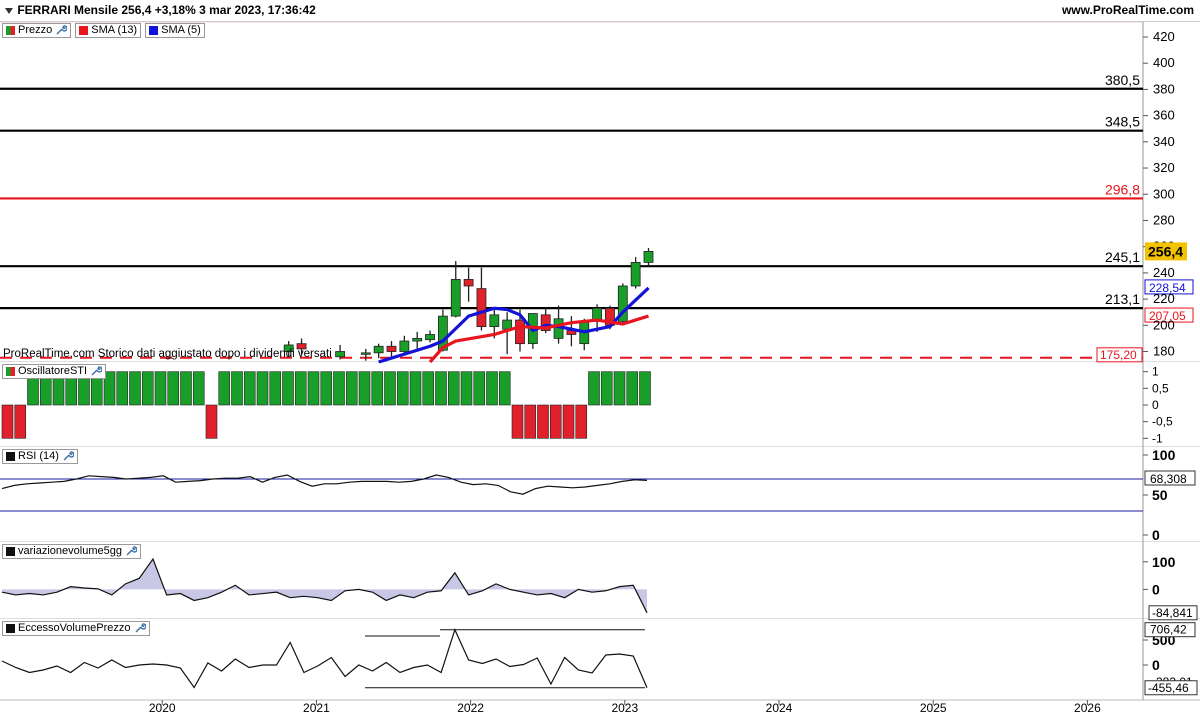 This screenshot has width=1200, height=720. I want to click on rsi-series, so click(571, 493).